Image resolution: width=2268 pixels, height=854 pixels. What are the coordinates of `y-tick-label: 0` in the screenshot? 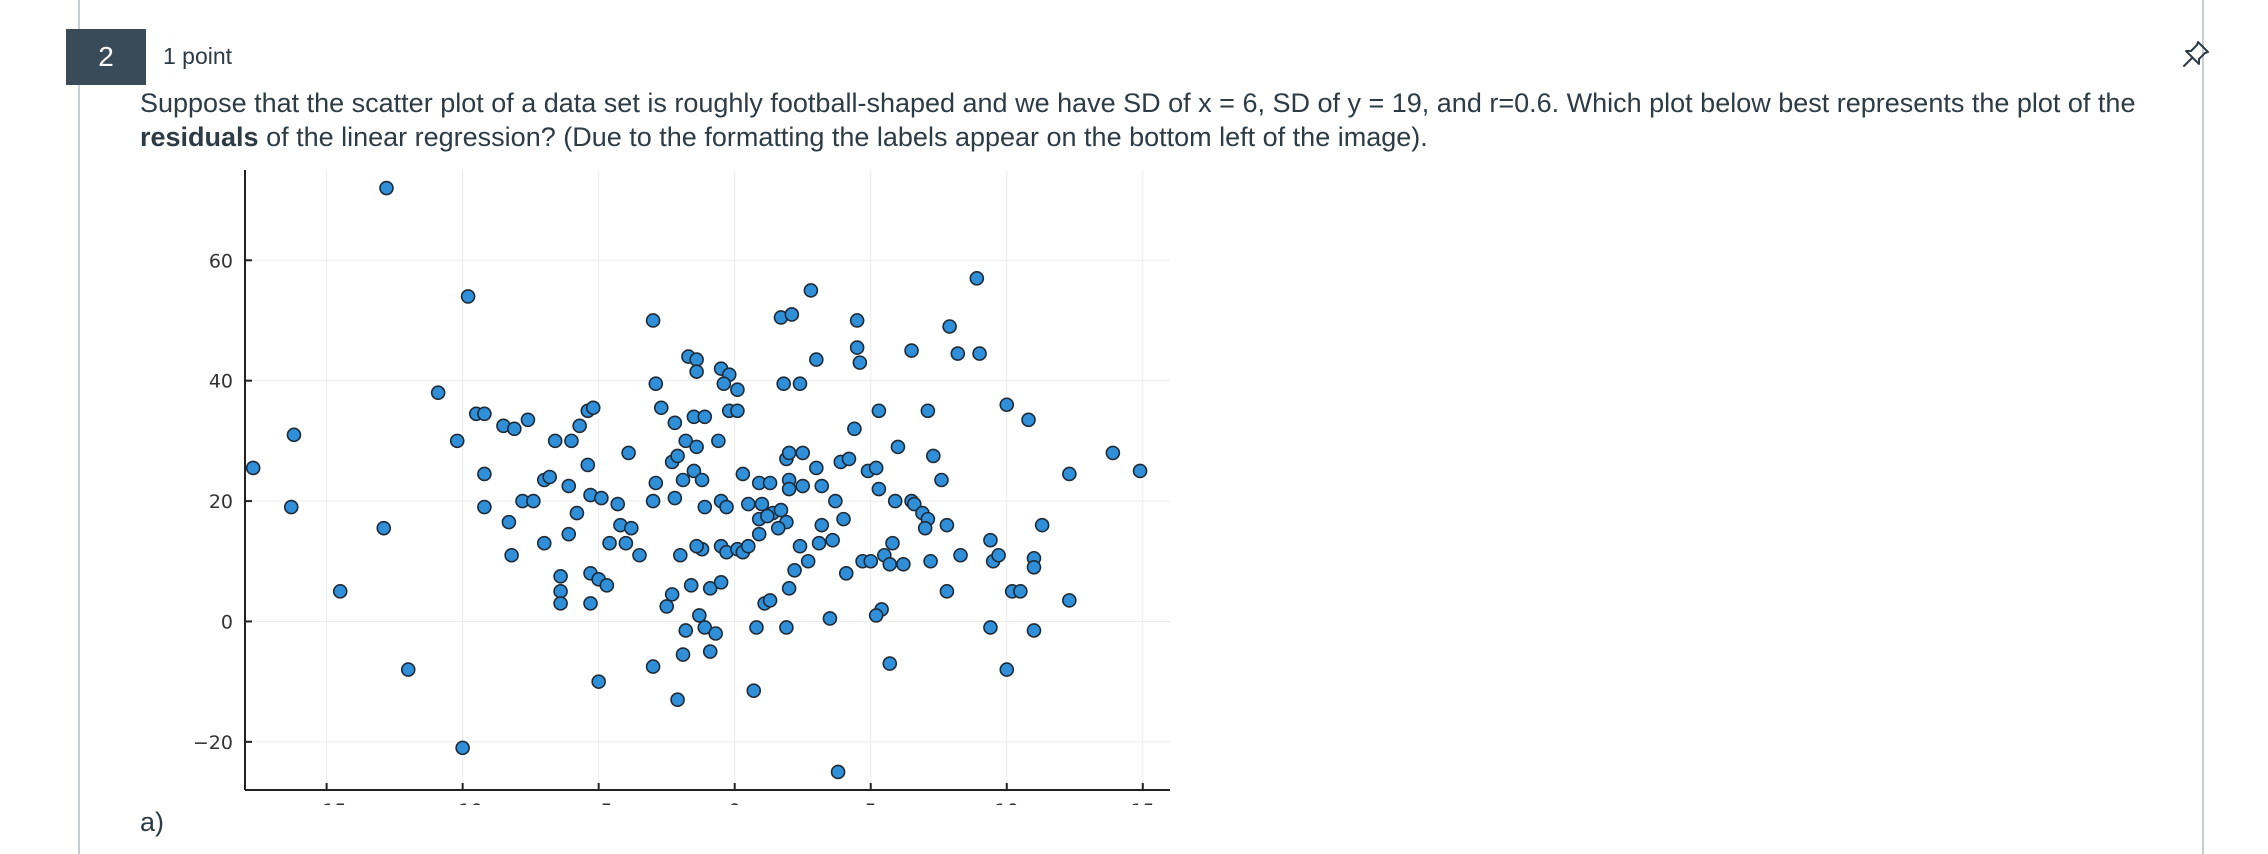 It's located at (227, 622).